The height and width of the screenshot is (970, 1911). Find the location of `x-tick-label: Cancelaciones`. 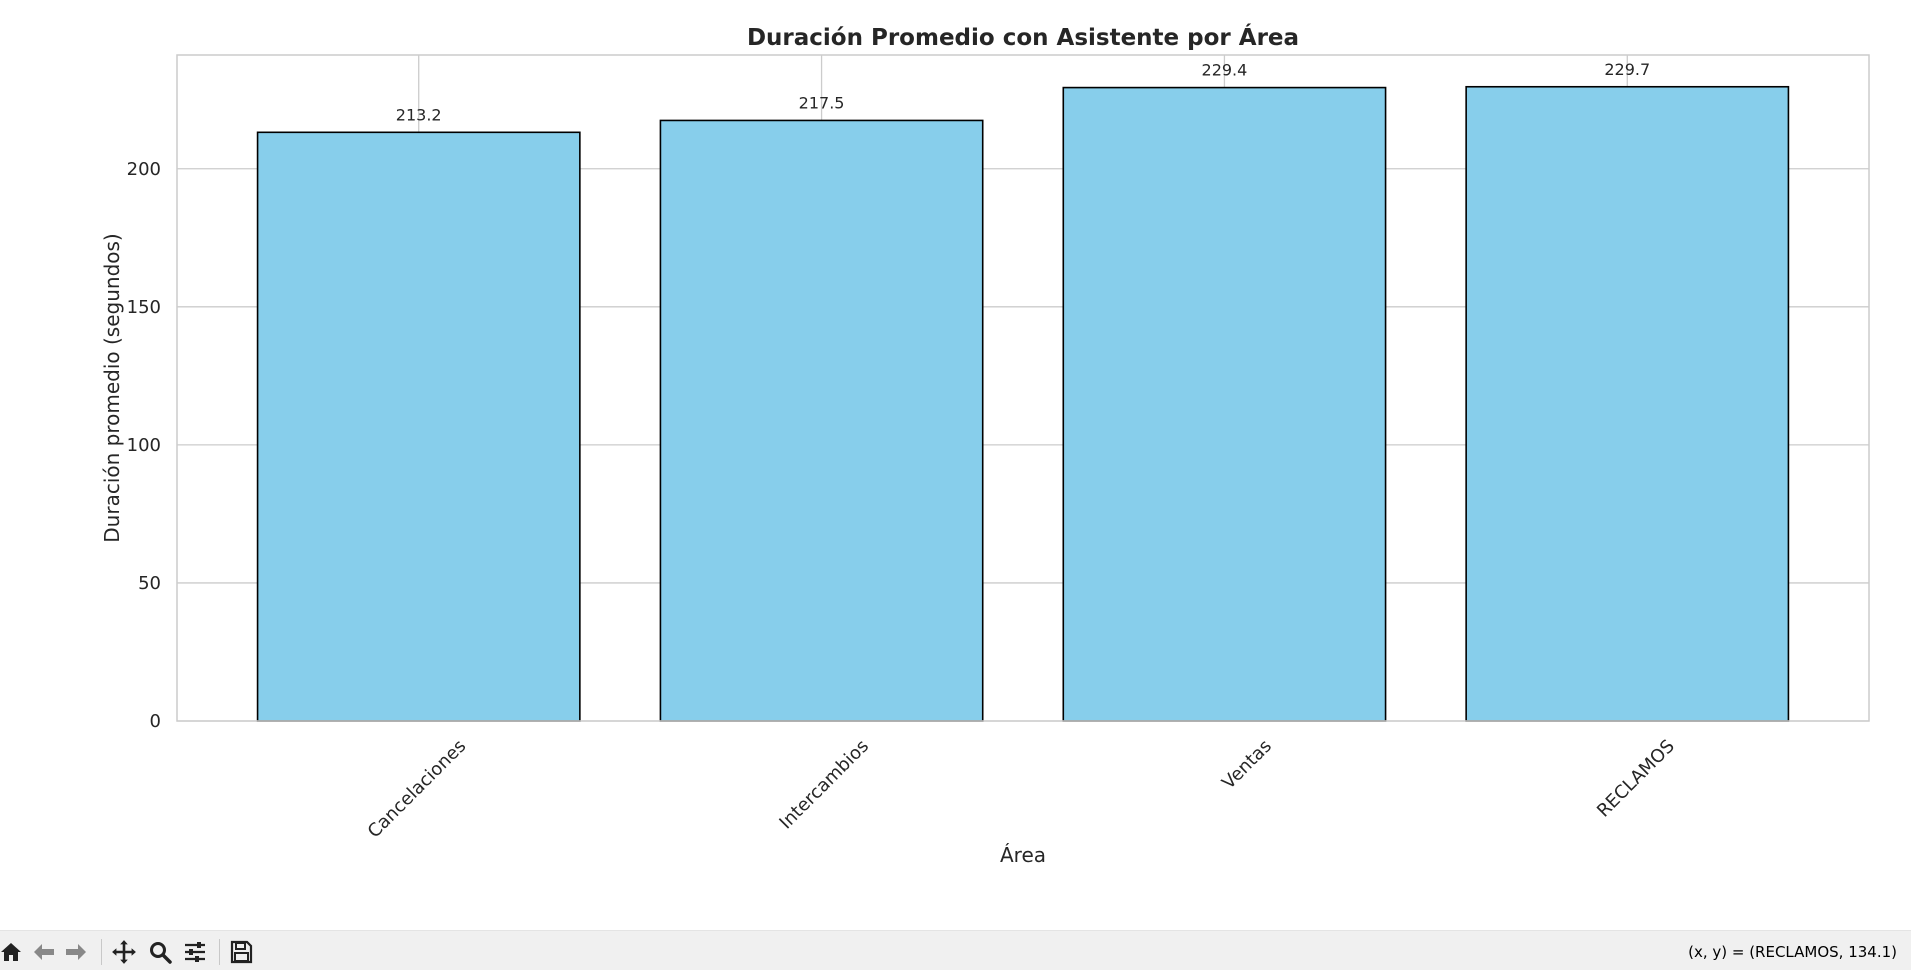

x-tick-label: Cancelaciones is located at coordinates (417, 789).